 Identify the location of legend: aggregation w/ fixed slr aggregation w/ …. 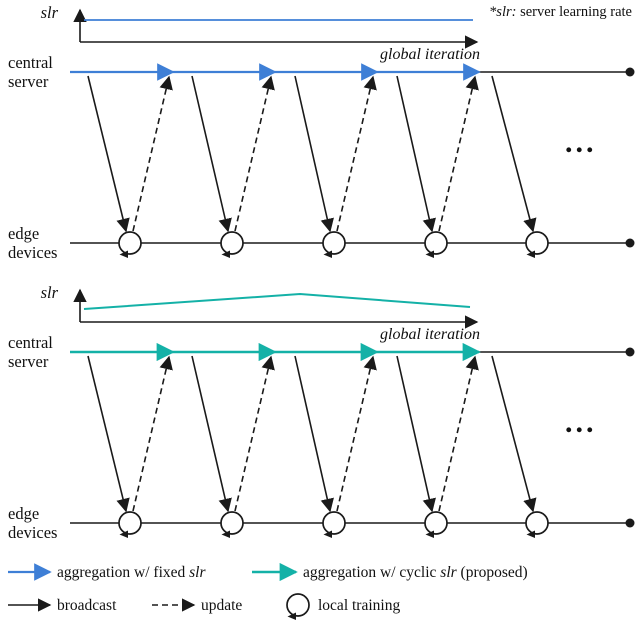
(268, 591).